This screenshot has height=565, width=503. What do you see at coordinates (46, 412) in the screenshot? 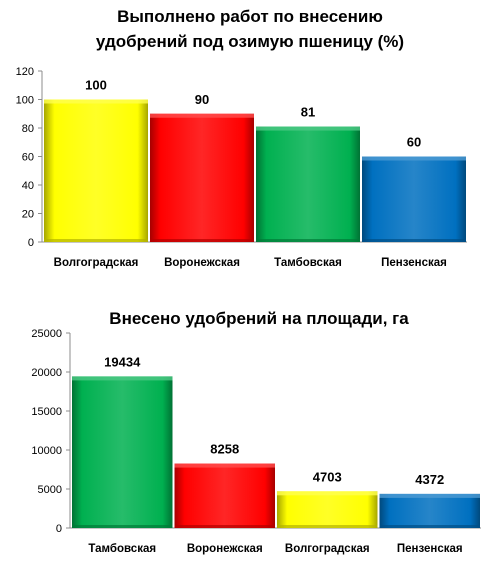
I see `y-tick-label: 15000` at bounding box center [46, 412].